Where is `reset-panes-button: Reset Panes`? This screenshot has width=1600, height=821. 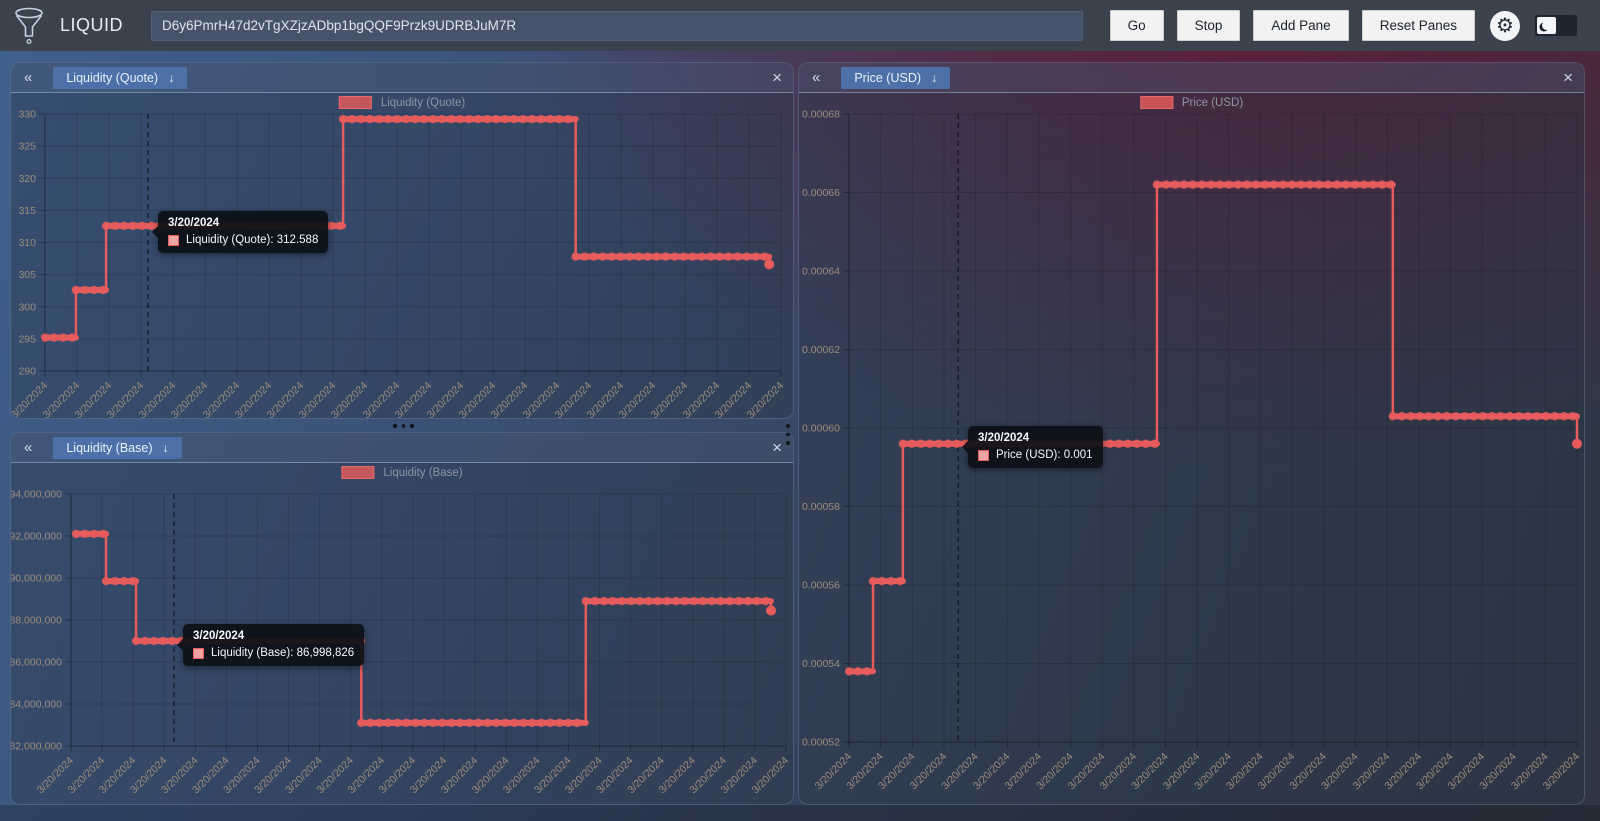
reset-panes-button: Reset Panes is located at coordinates (1418, 25).